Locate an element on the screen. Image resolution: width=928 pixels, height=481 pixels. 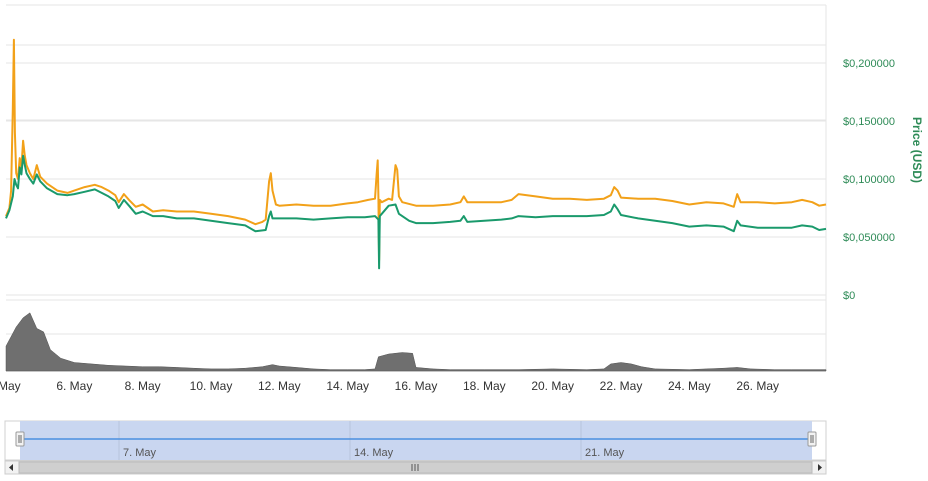
y-tick-label: $0,100000 is located at coordinates (869, 180).